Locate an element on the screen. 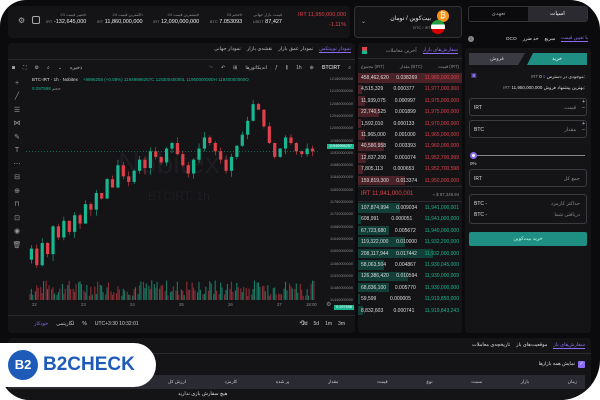 The width and height of the screenshot is (600, 400). bid-row: 59,599 0.000005 11,919,850,000 is located at coordinates (410, 298).